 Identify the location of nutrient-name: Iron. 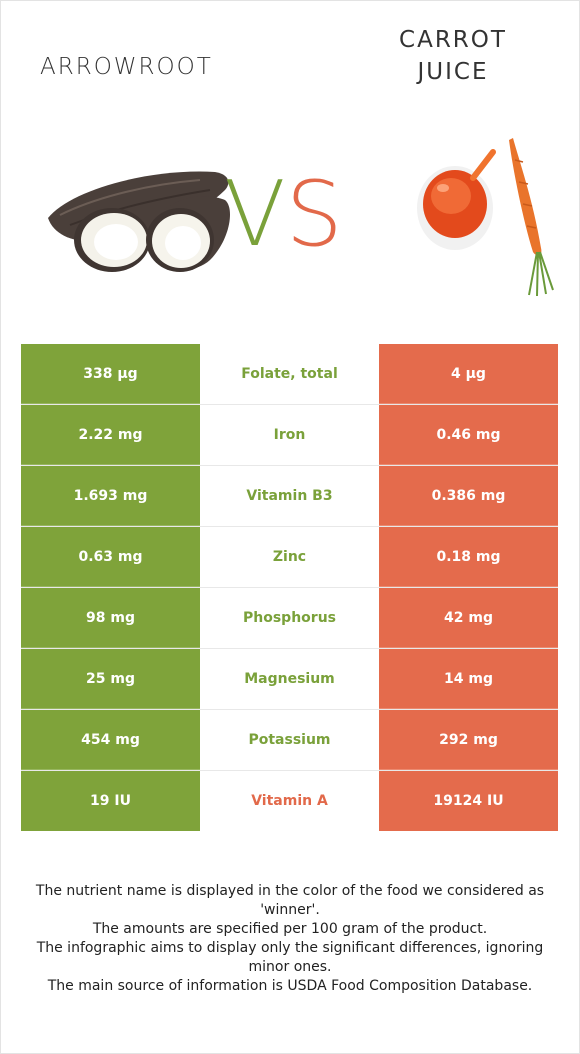
(289, 435).